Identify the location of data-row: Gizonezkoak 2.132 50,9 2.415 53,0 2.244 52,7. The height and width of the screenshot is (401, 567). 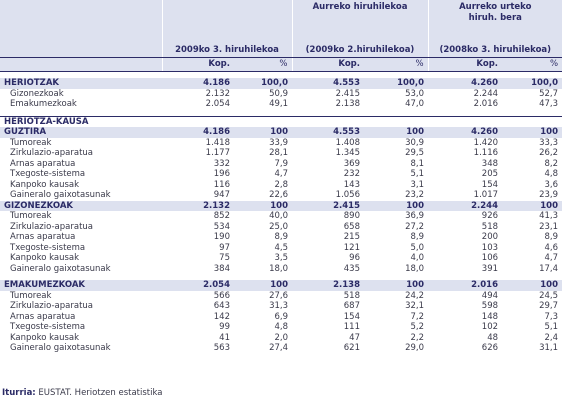
(281, 94).